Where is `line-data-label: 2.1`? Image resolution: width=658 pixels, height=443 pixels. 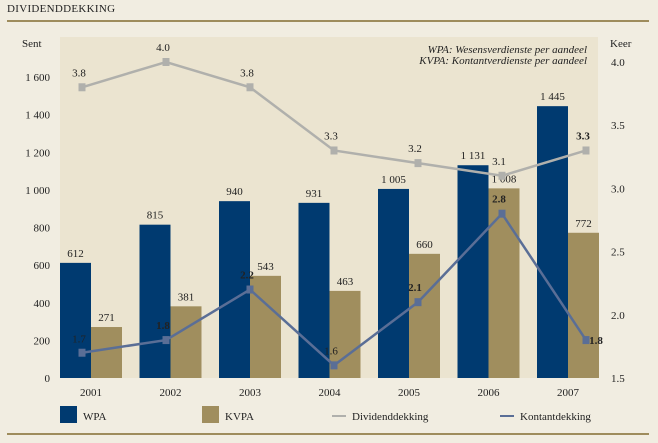
line-data-label: 2.1 is located at coordinates (415, 288).